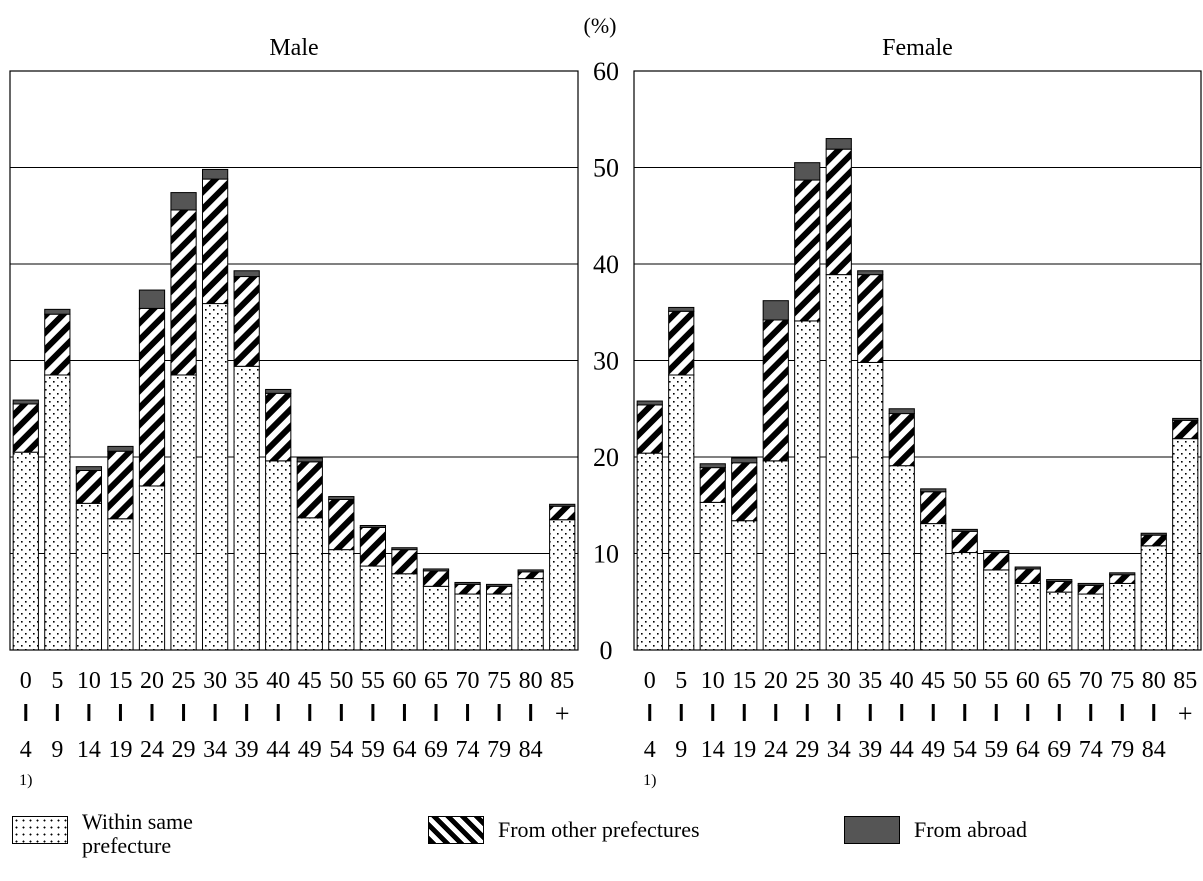  Describe the element at coordinates (341, 681) in the screenshot. I see `x-tick-label-top: 50` at that location.